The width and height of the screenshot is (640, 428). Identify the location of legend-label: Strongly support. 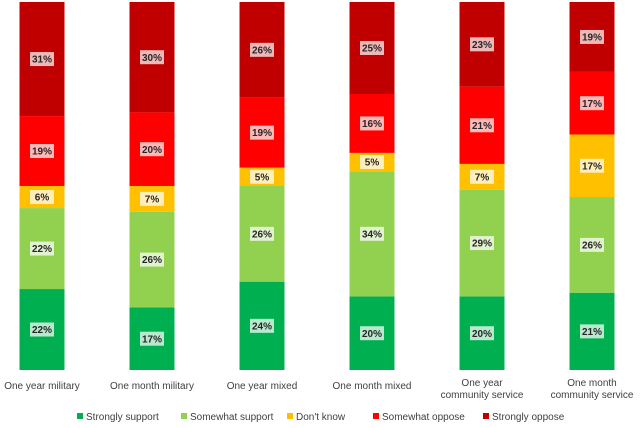
(122, 417).